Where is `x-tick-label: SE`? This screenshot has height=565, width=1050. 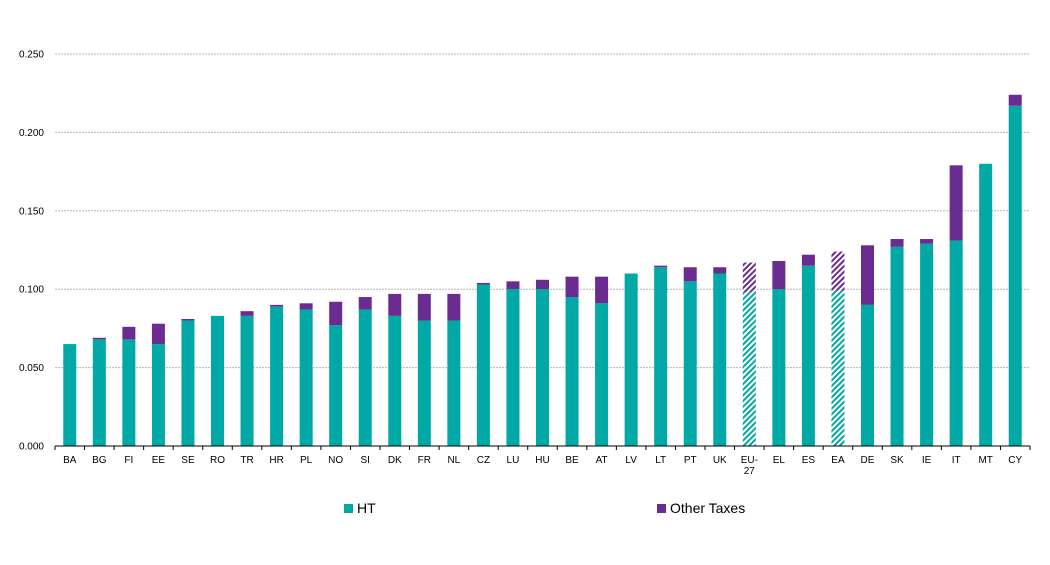
x-tick-label: SE is located at coordinates (188, 460).